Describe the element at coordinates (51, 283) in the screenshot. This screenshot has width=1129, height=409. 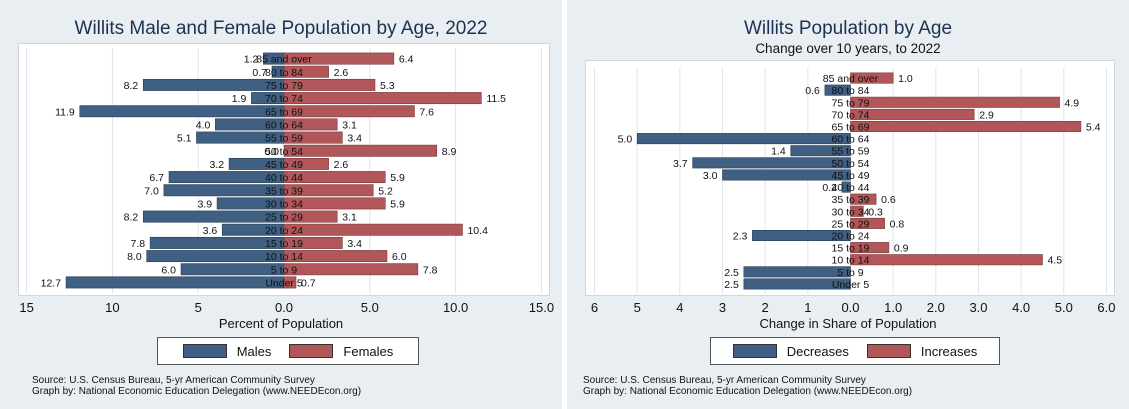
I see `bar-value-label: 12.7` at that location.